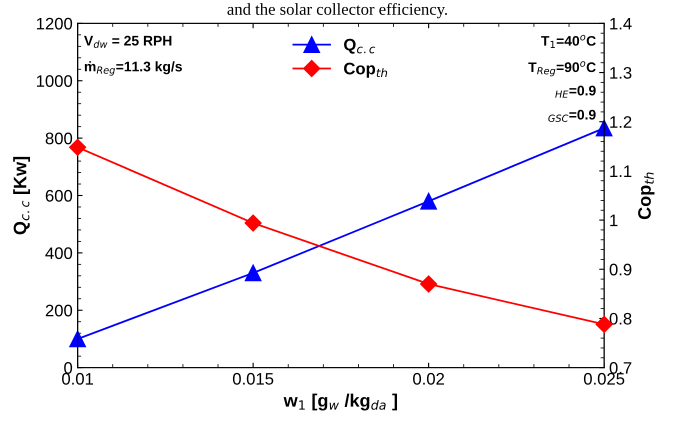 The image size is (675, 425). I want to click on y2-axis-title: Cop$_{th}$, so click(646, 196).